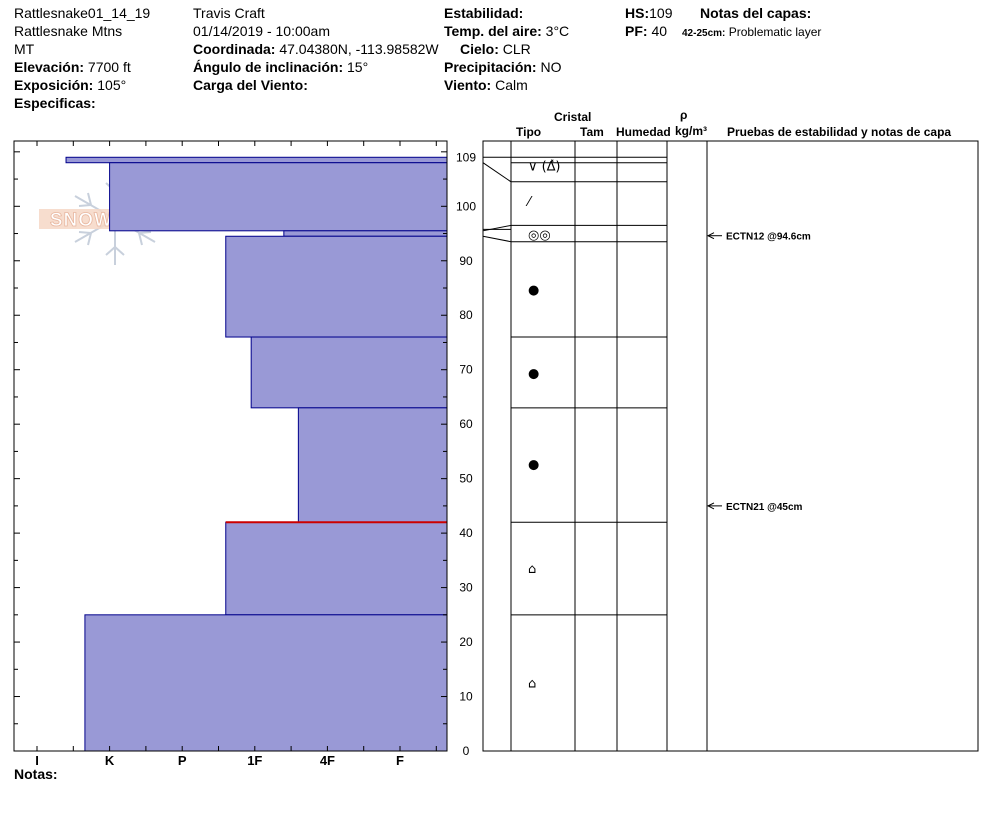  Describe the element at coordinates (643, 132) in the screenshot. I see `moisture-header: Humedad` at that location.